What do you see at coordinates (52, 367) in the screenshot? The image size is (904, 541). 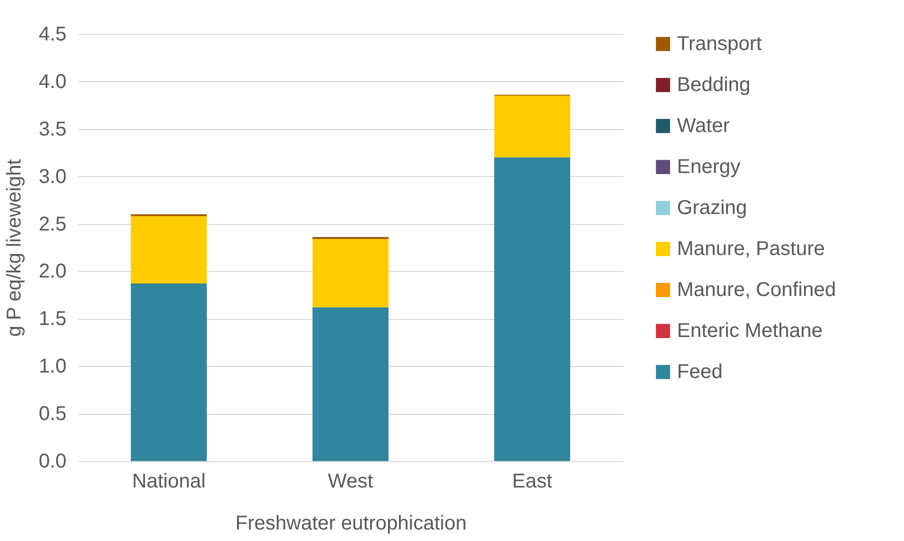 I see `y-tick-label: 1.0` at bounding box center [52, 367].